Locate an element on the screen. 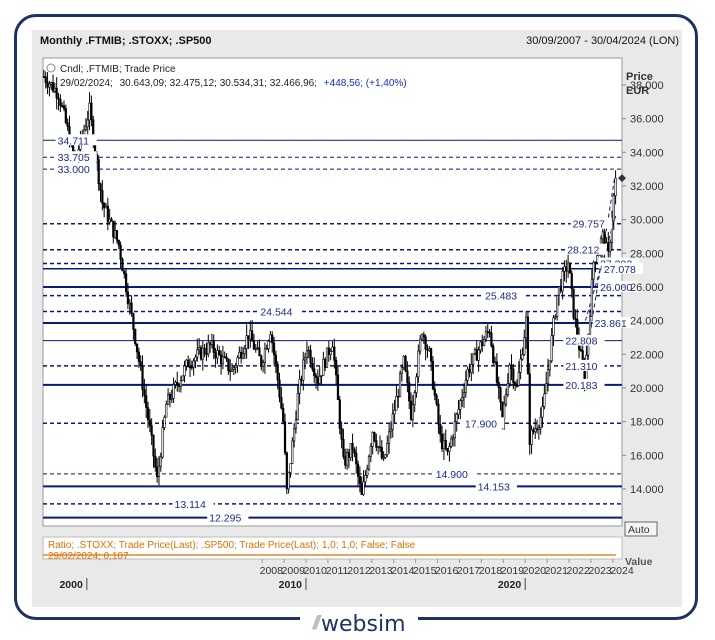 The image size is (715, 640). level-label: 14.153 is located at coordinates (494, 487).